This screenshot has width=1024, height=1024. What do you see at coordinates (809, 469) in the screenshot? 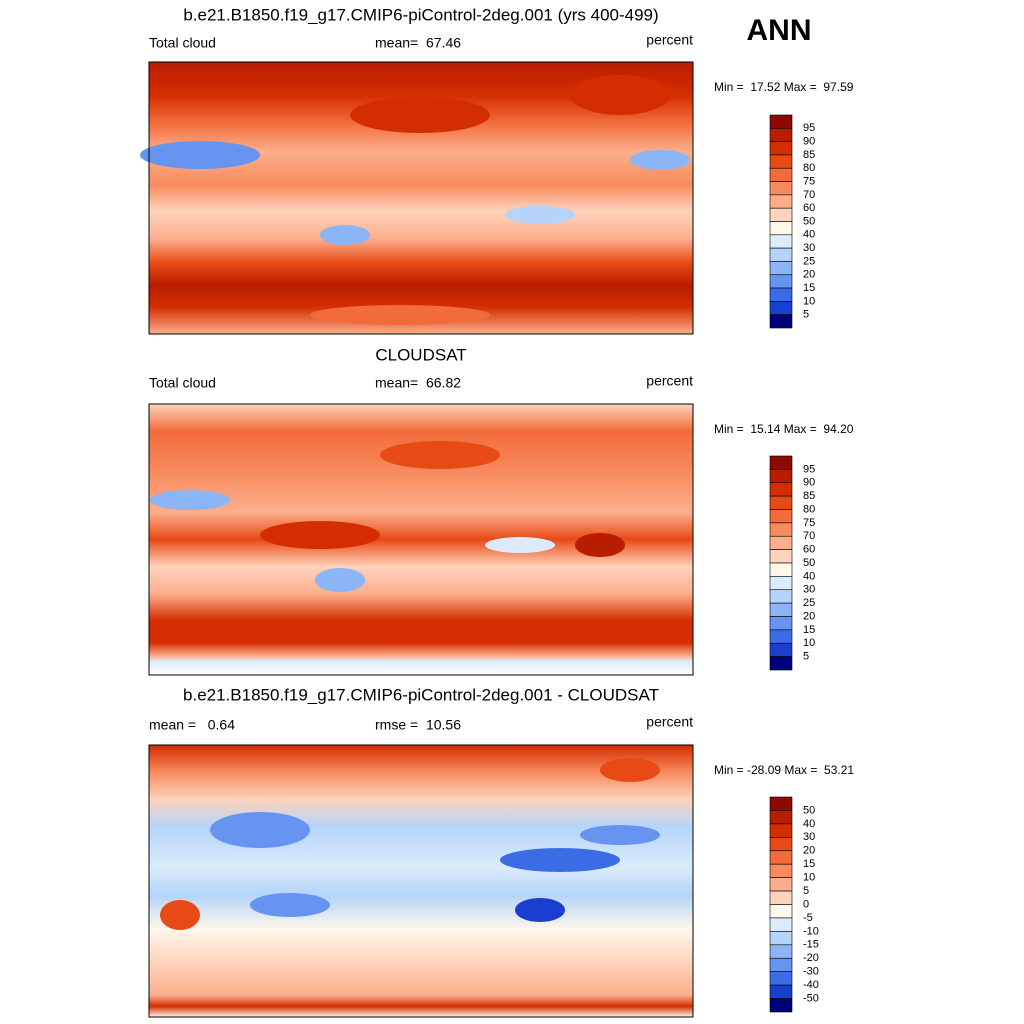
I see `colorbar-label: 95` at bounding box center [809, 469].